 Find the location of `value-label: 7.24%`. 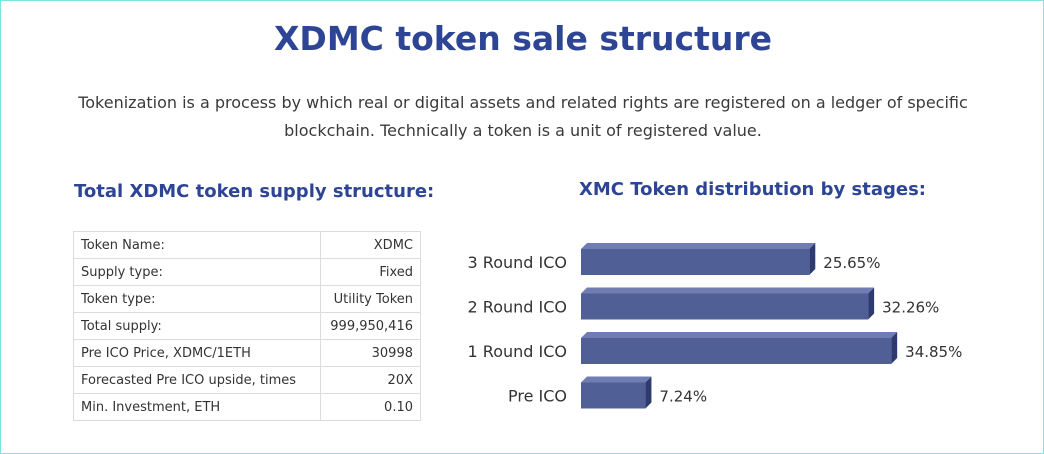

value-label: 7.24% is located at coordinates (683, 397).